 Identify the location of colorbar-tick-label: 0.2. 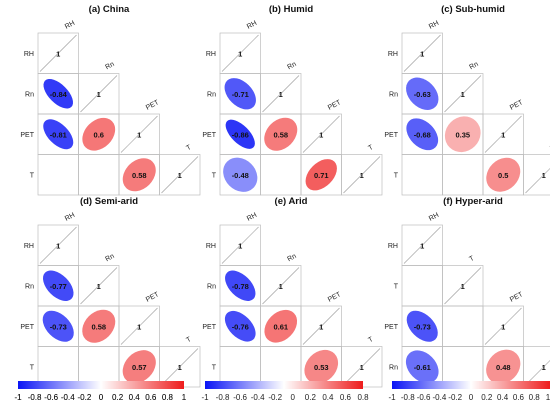
(118, 397).